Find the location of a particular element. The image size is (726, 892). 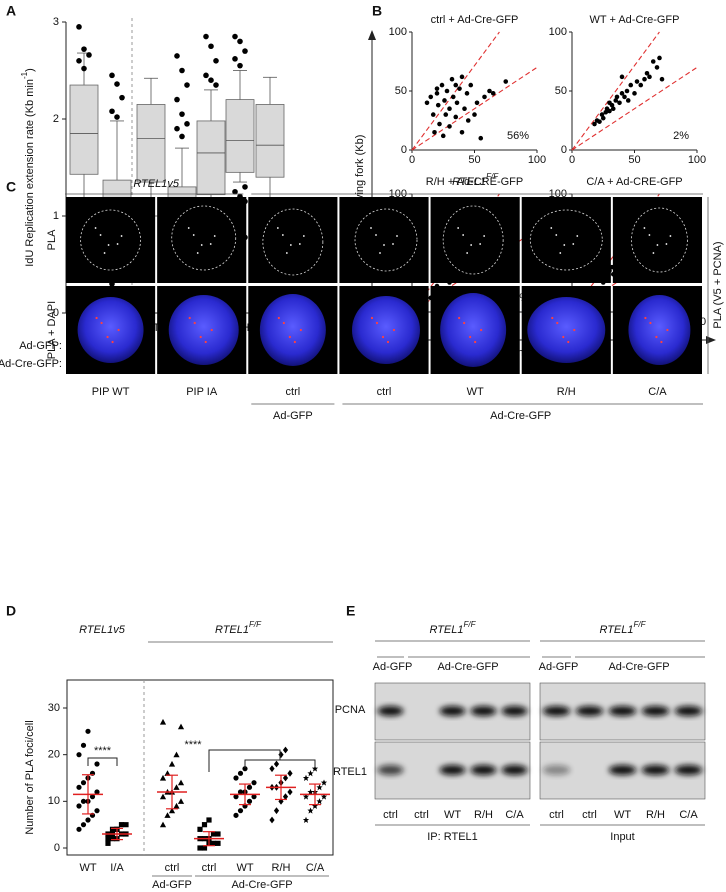

y-tick-label: 20 is located at coordinates (54, 755).